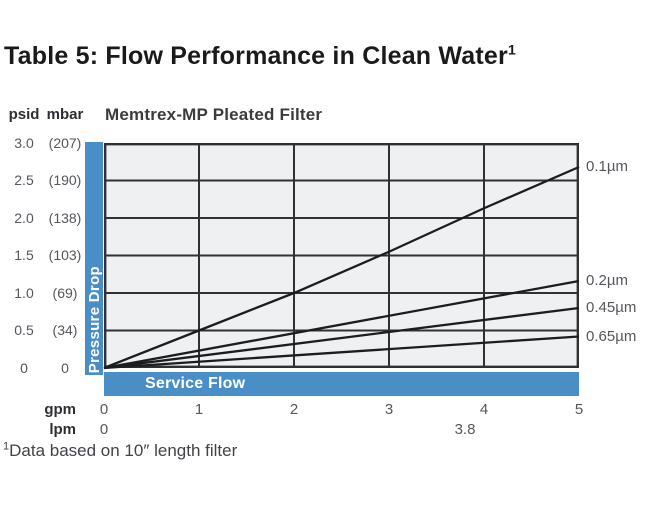 This screenshot has width=650, height=517. Describe the element at coordinates (325, 410) in the screenshot. I see `x-axis-gpm-row: gpm 0 1 2 3 4 5` at that location.